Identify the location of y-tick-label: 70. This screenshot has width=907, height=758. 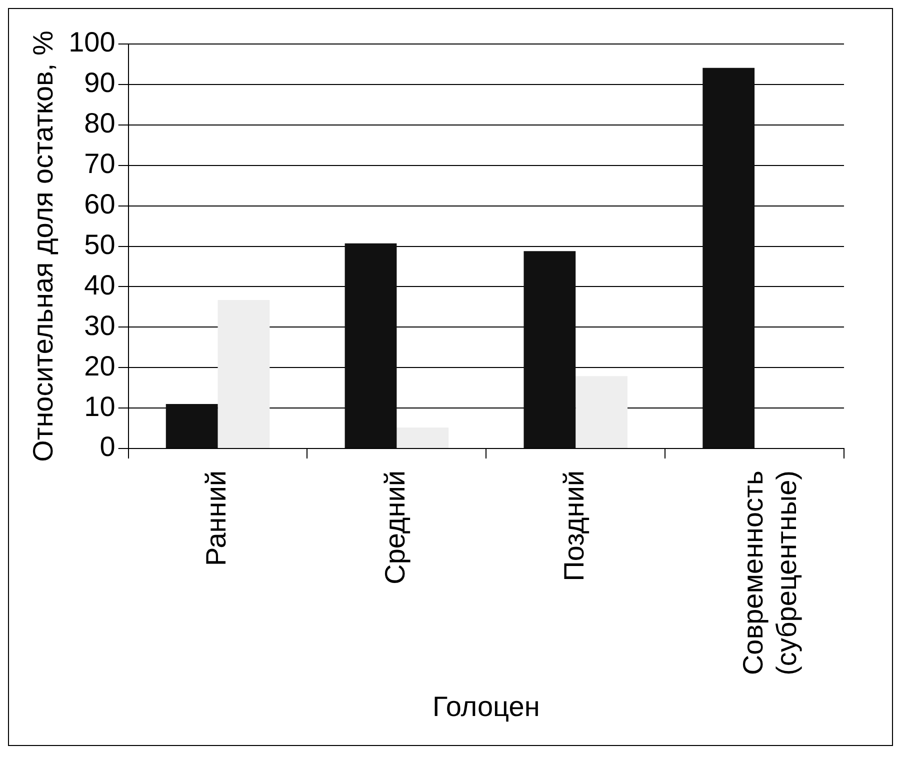
(100, 164).